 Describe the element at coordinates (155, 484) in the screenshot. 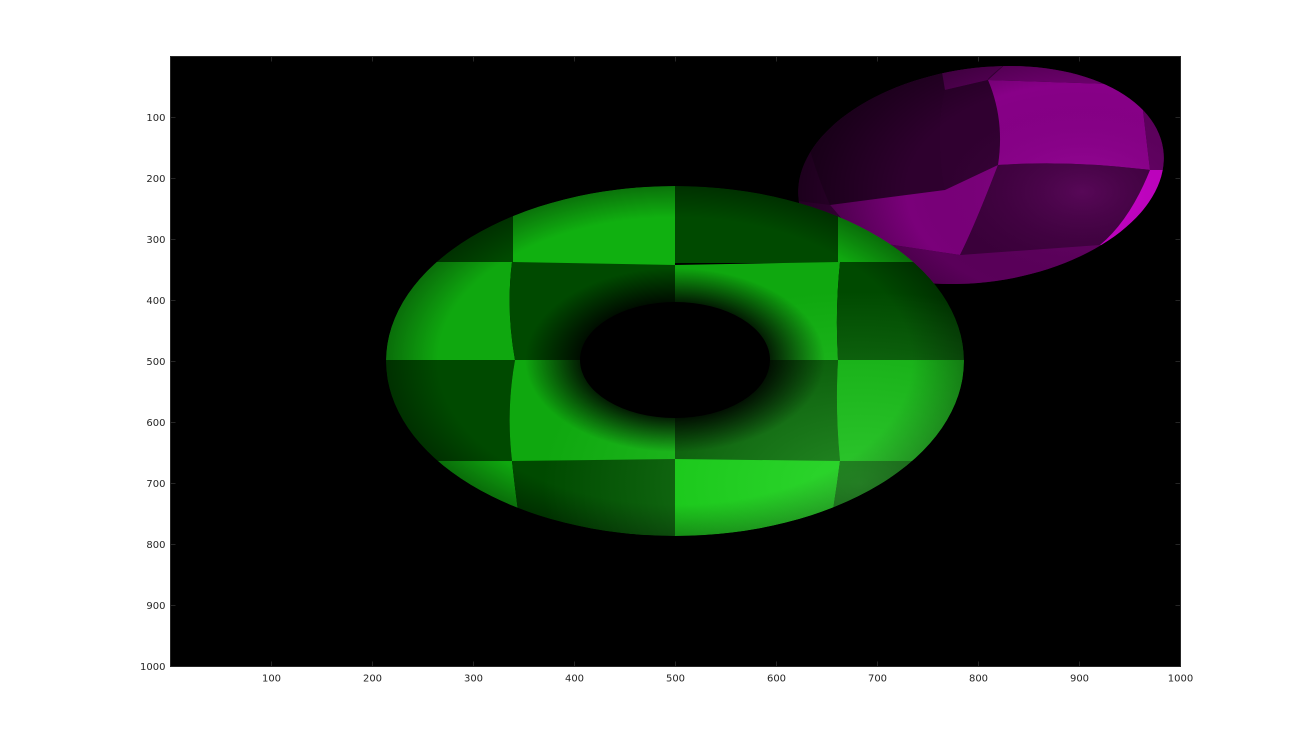

I see `y-tick-label: 700` at that location.